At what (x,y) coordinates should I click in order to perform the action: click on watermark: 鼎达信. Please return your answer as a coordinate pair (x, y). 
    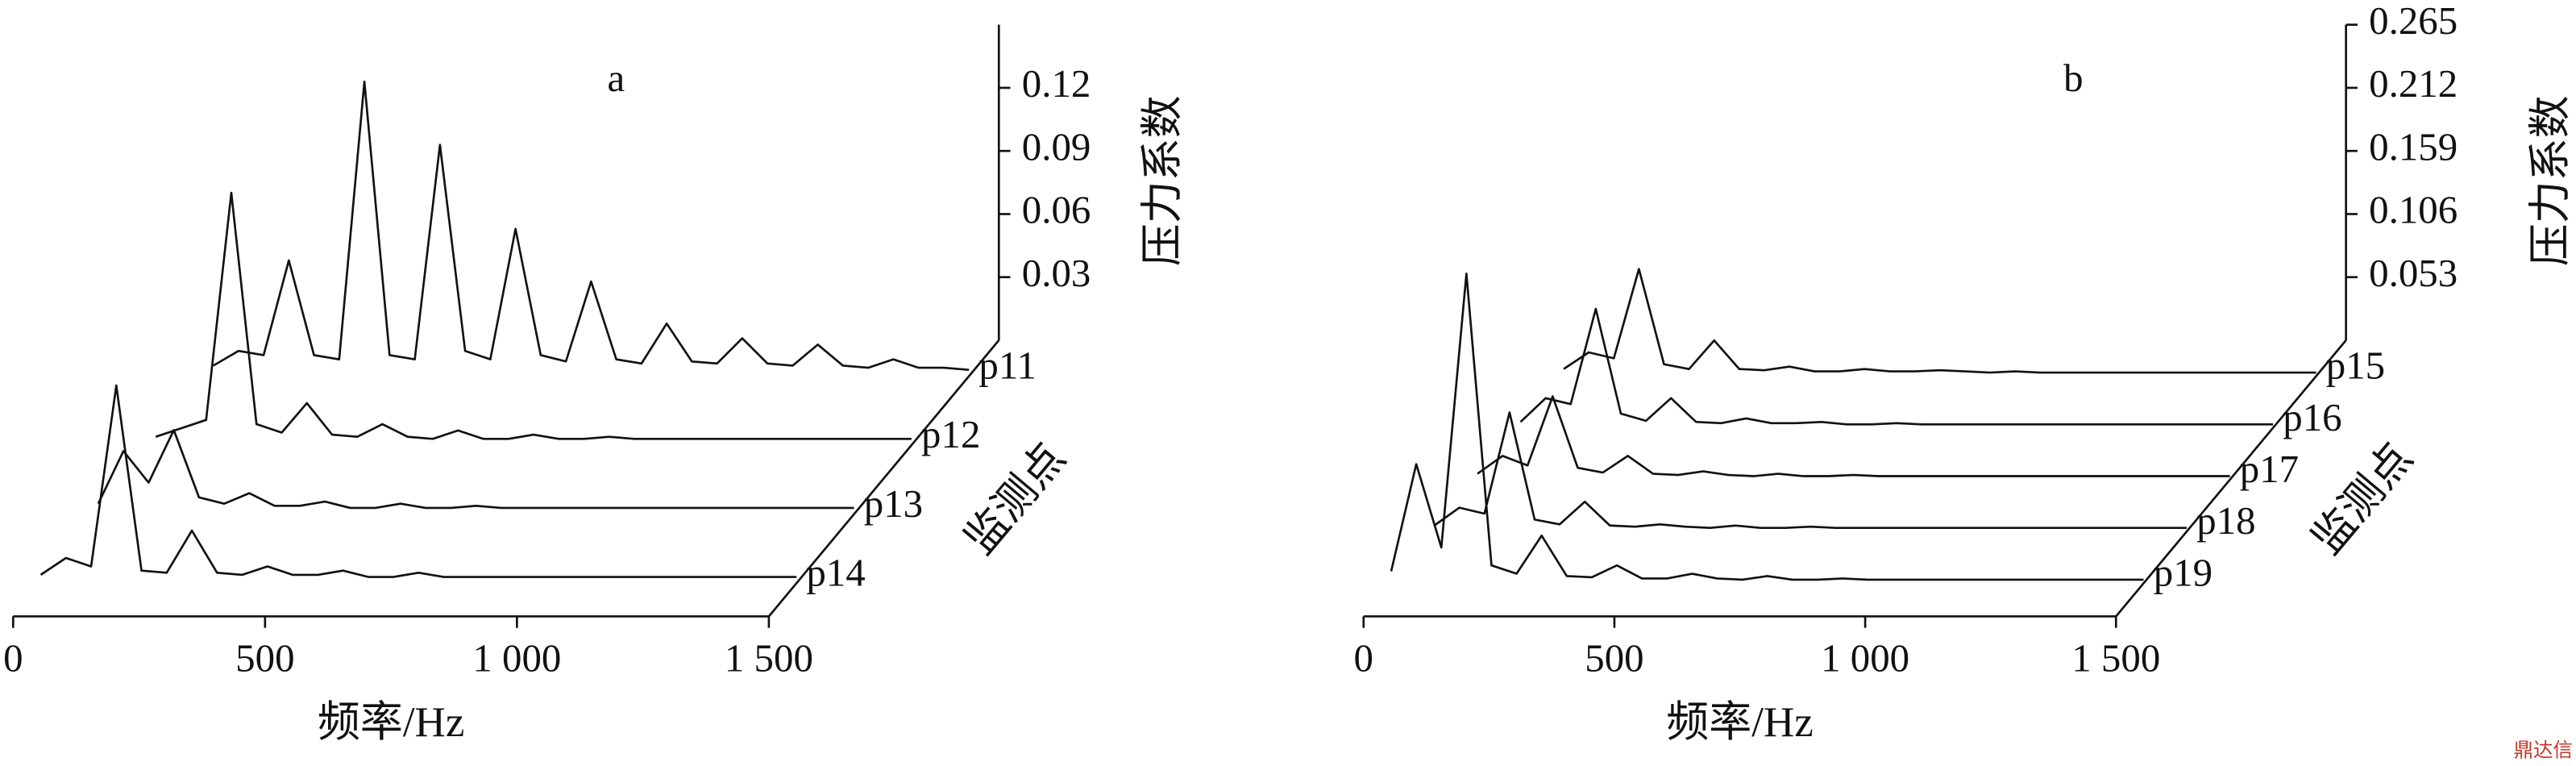
    Looking at the image, I should click on (2543, 750).